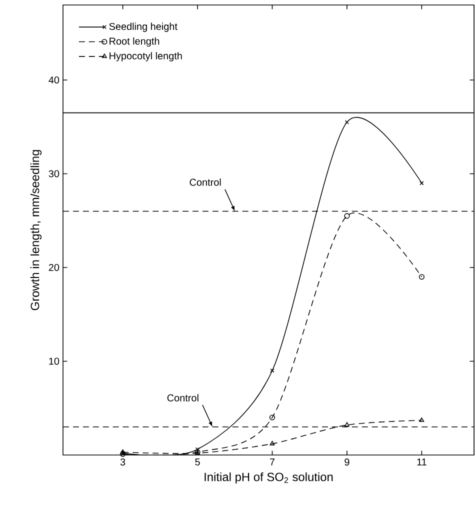 The image size is (475, 520). I want to click on legend-label: Seedling height, so click(143, 27).